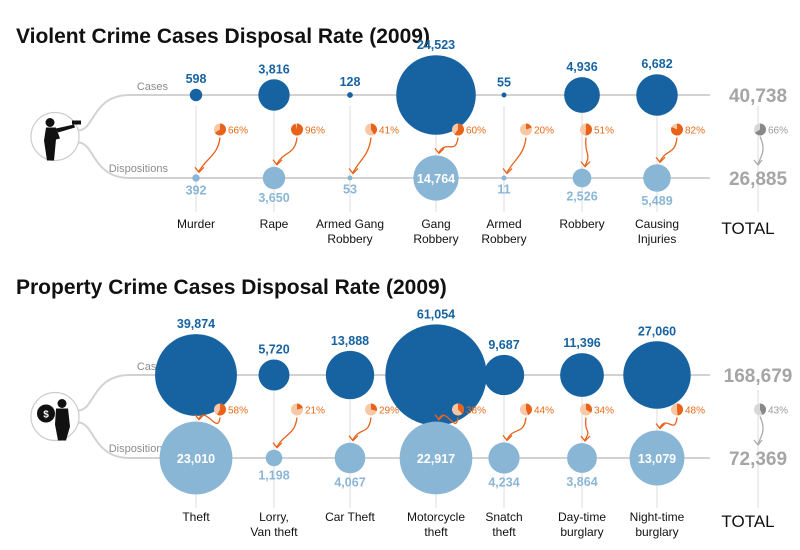 This screenshot has height=550, width=800. What do you see at coordinates (350, 82) in the screenshot?
I see `cases-value-label: 128` at bounding box center [350, 82].